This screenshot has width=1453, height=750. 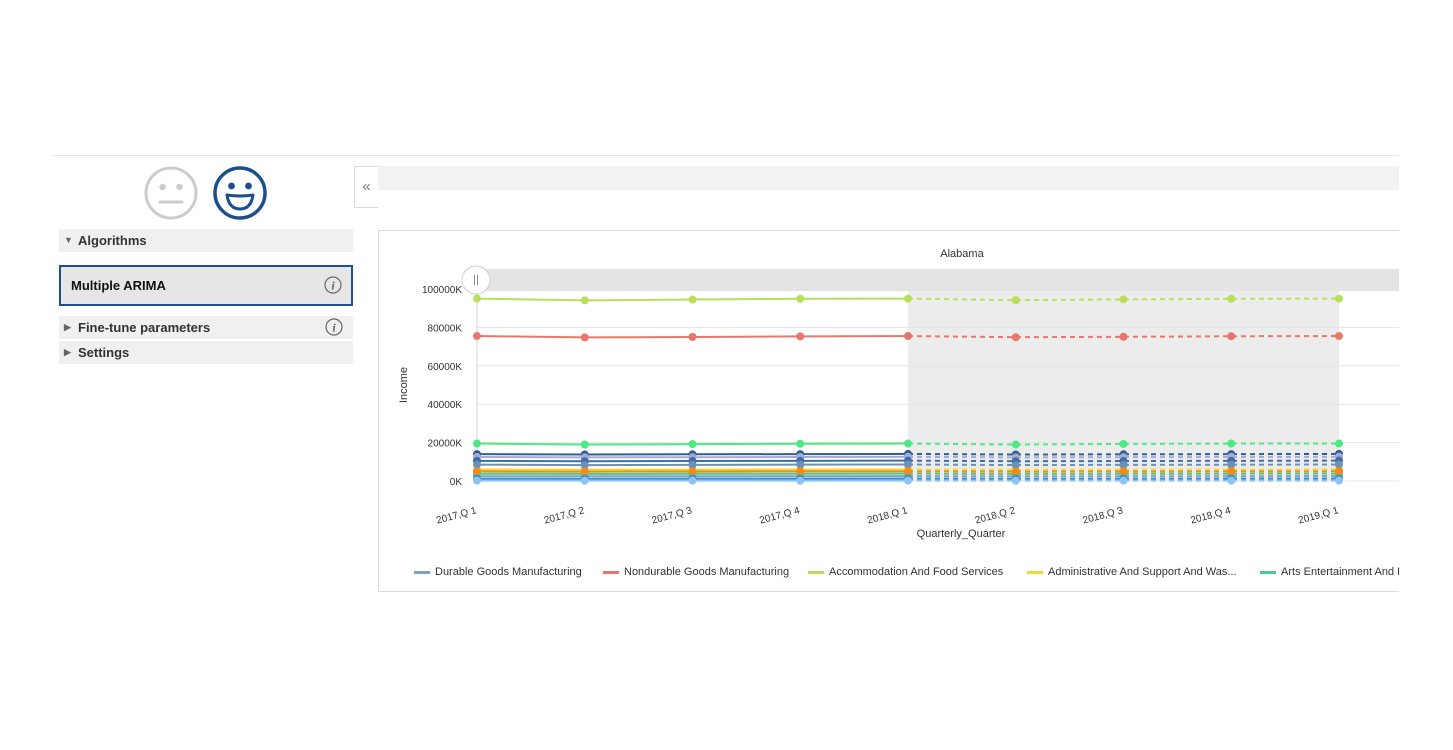 What do you see at coordinates (476, 280) in the screenshot?
I see `range-handle` at bounding box center [476, 280].